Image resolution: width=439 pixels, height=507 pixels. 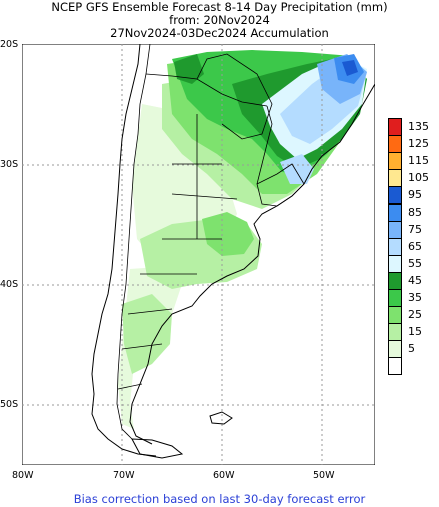 What do you see at coordinates (297, 169) in the screenshot?
I see `precip-65-75-uruguay` at bounding box center [297, 169].